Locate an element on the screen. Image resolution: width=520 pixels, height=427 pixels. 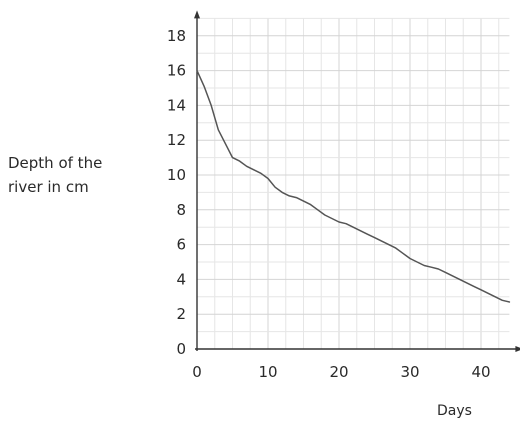
y-tick-label: 12 is located at coordinates (176, 140).